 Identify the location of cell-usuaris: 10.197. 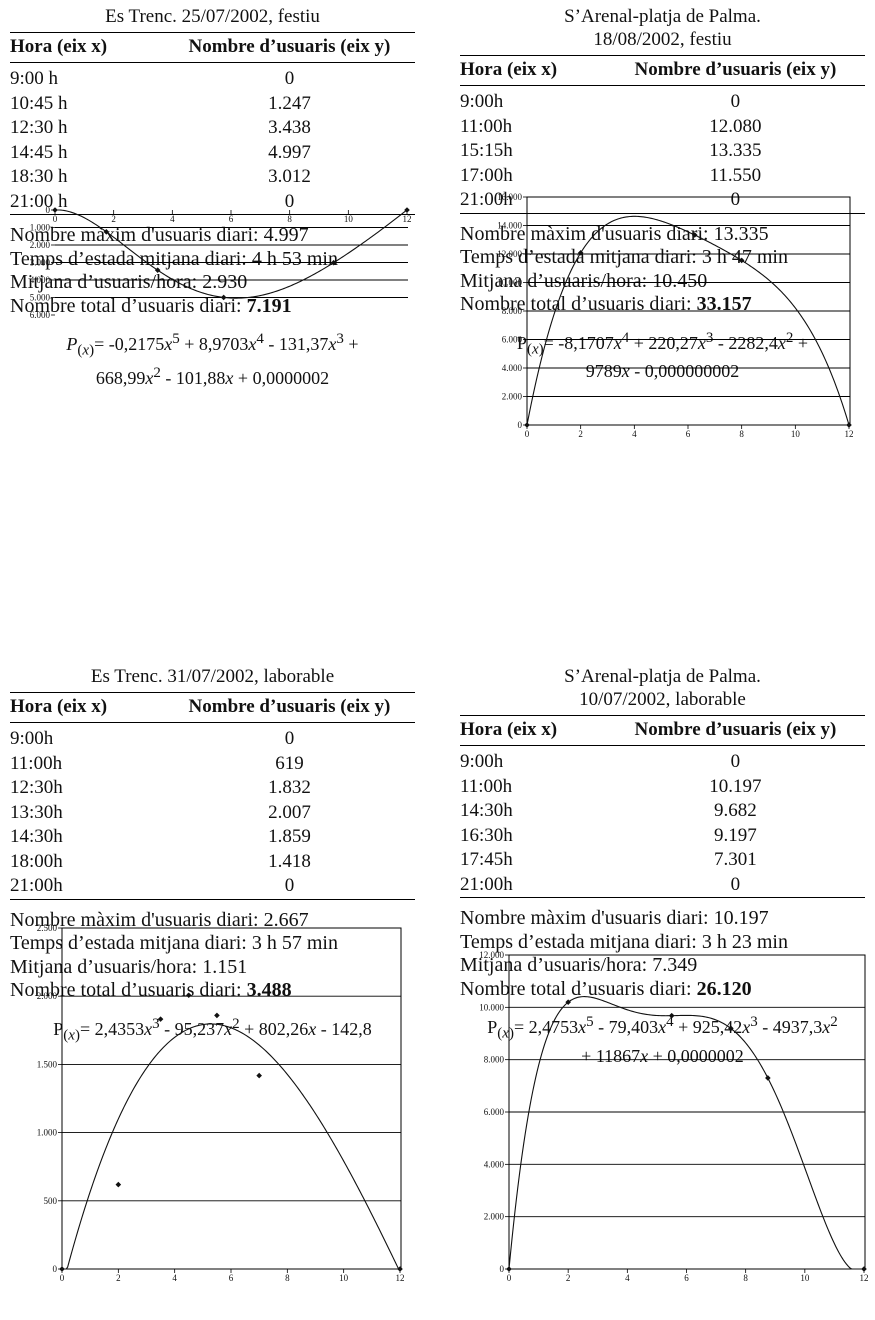
(735, 786).